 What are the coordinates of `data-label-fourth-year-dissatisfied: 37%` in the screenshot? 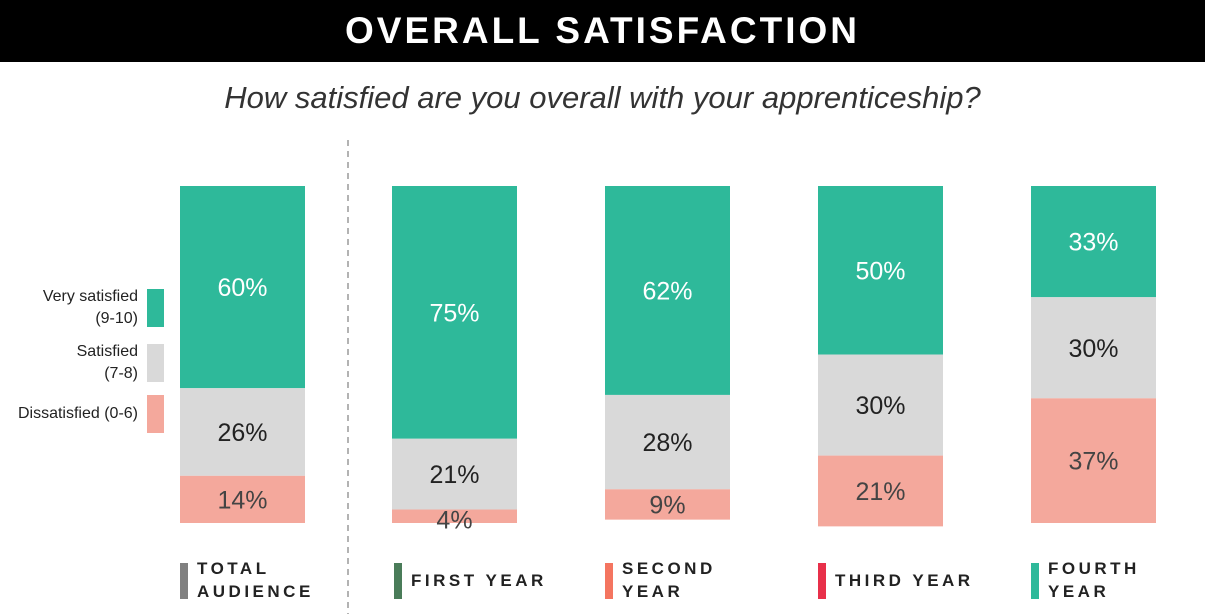 It's located at (1093, 462).